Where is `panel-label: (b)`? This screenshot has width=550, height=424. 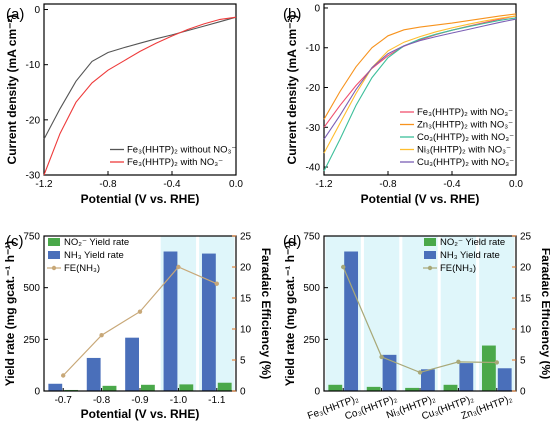
panel-label: (b) is located at coordinates (292, 14).